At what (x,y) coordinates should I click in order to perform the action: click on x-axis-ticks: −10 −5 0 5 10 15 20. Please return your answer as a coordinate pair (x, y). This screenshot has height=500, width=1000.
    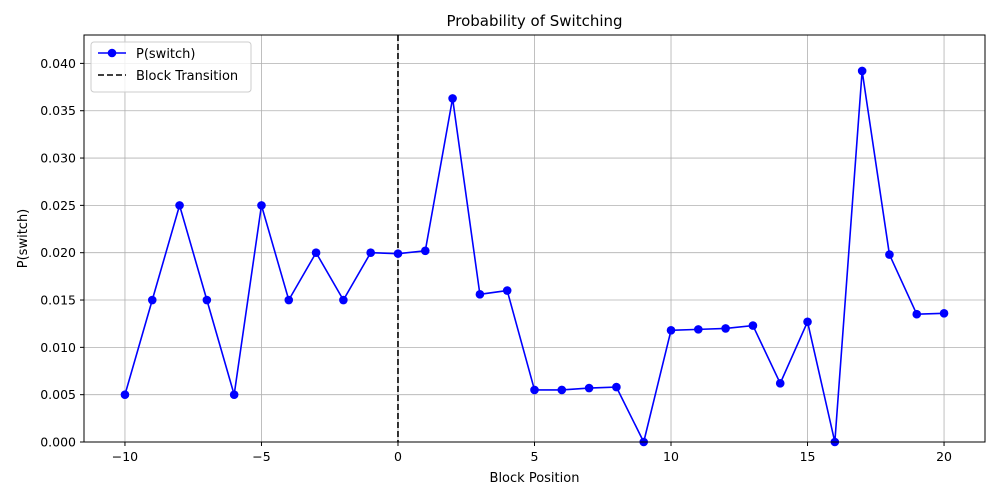
    Looking at the image, I should click on (532, 453).